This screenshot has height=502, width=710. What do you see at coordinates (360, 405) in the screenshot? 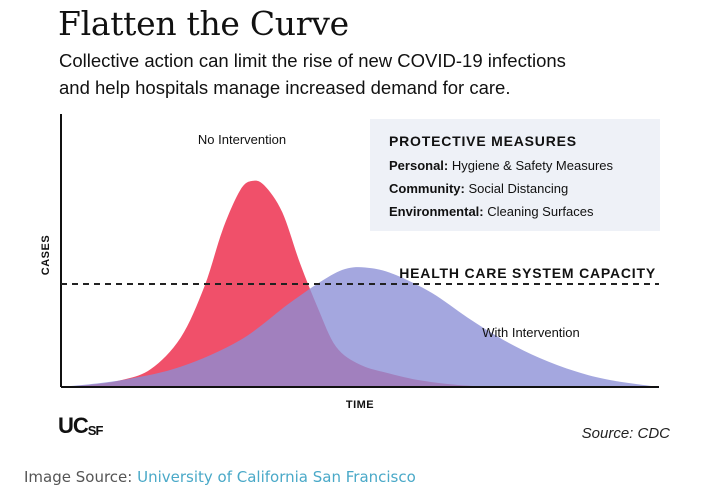
I see `x-axis-label: TIME` at bounding box center [360, 405].